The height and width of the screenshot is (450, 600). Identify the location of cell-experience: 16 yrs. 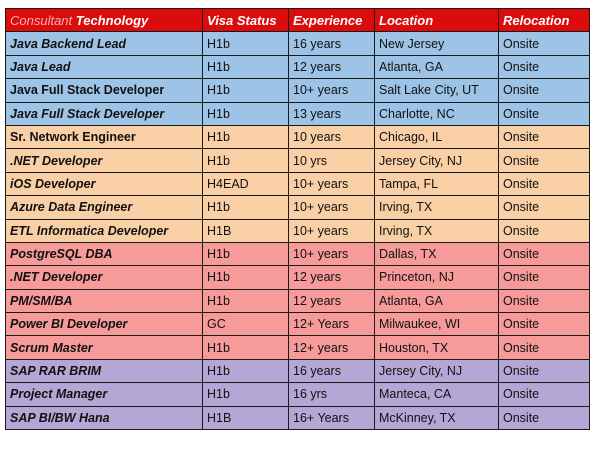
(331, 394).